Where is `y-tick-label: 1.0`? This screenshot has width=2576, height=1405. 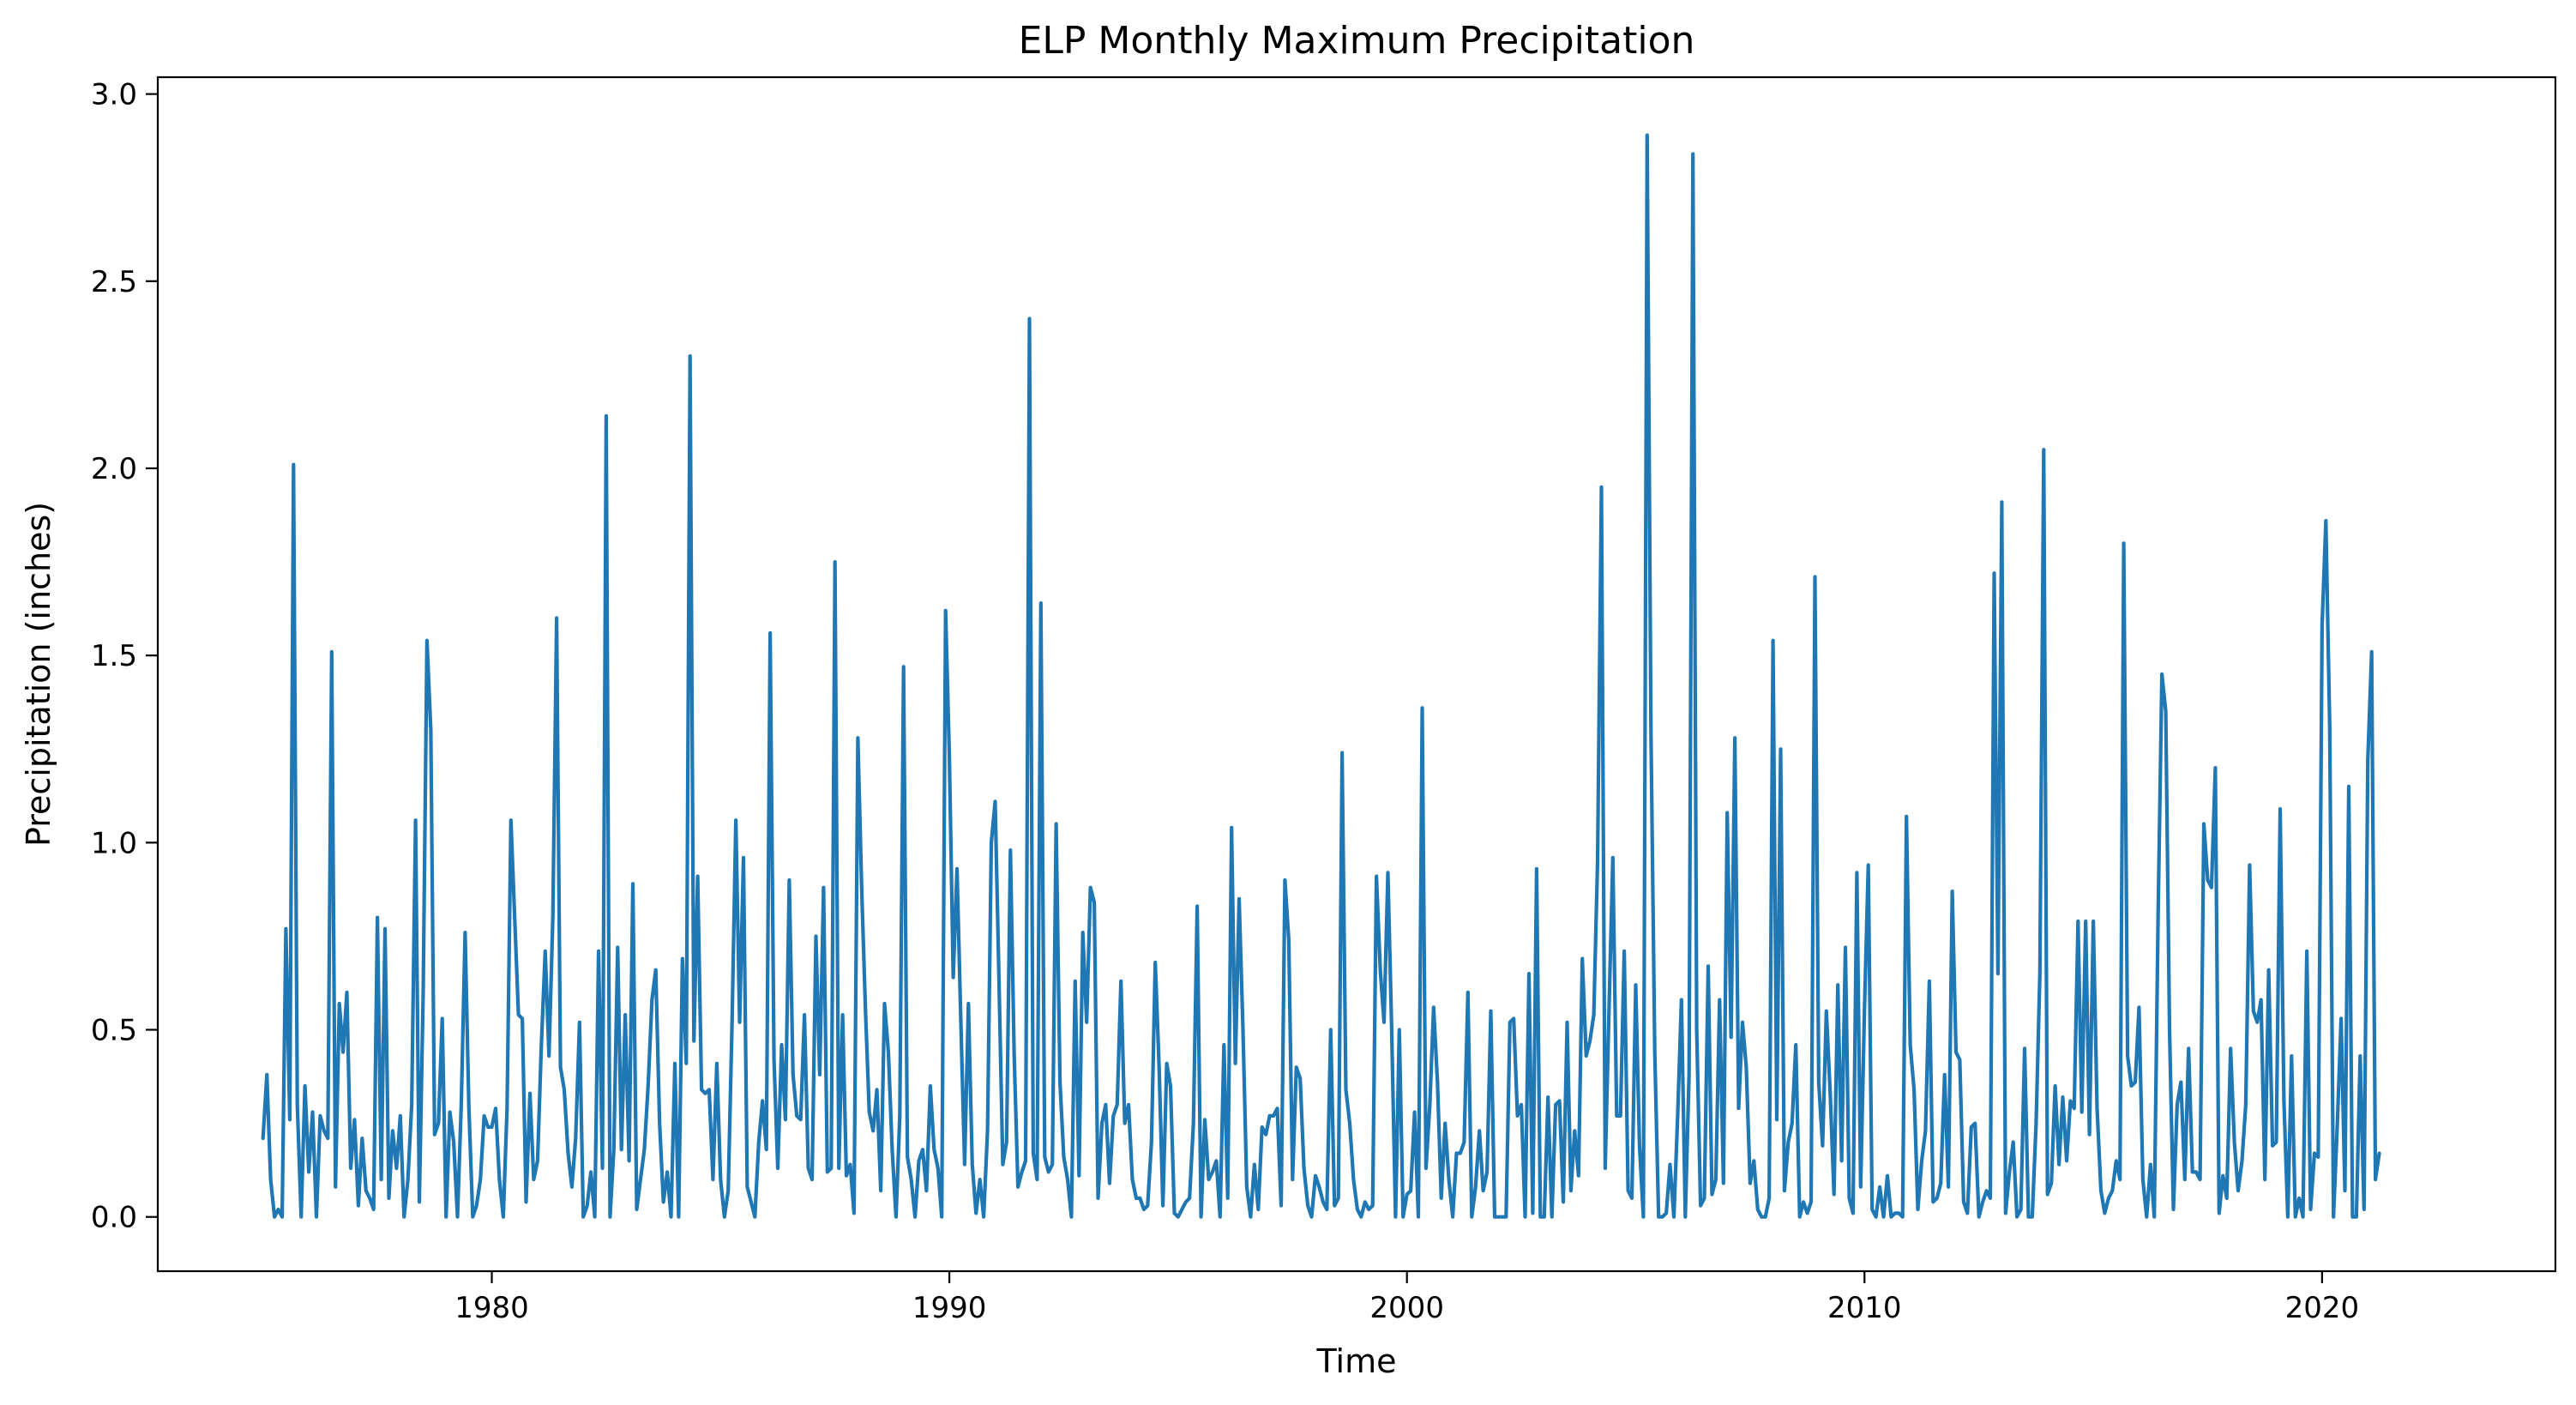
y-tick-label: 1.0 is located at coordinates (114, 843).